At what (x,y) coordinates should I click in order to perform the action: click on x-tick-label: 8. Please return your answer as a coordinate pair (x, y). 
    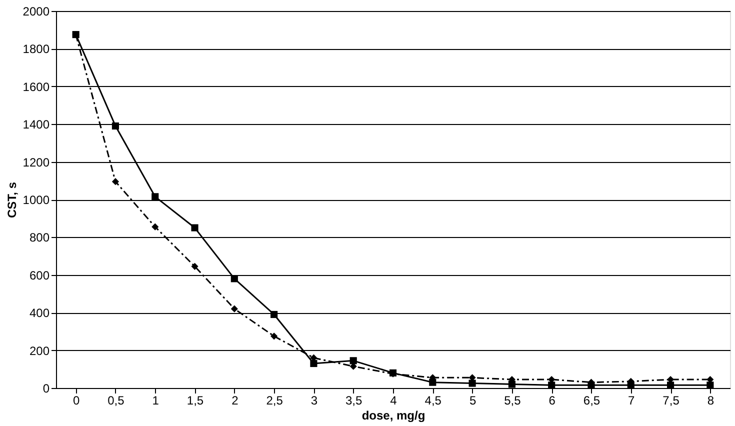
    Looking at the image, I should click on (710, 401).